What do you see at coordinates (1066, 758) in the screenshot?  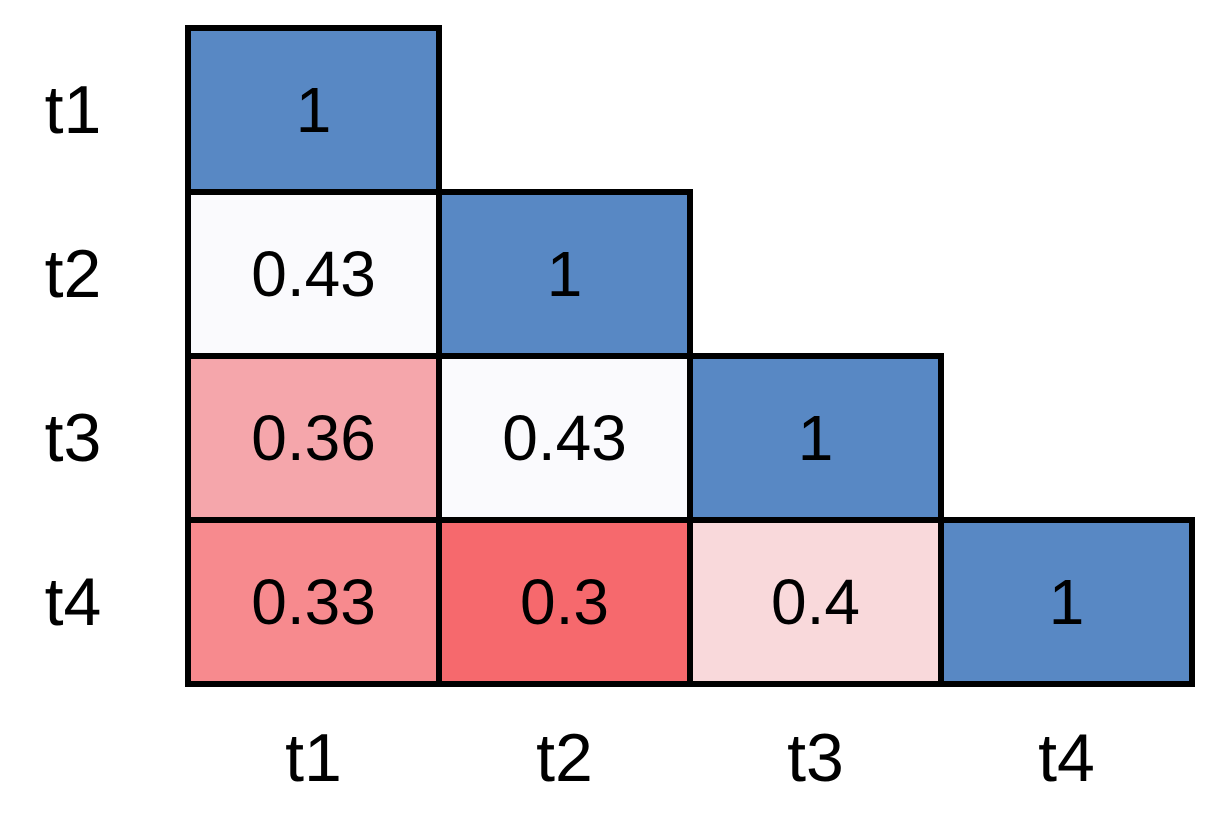 I see `col-label-t4: t4` at bounding box center [1066, 758].